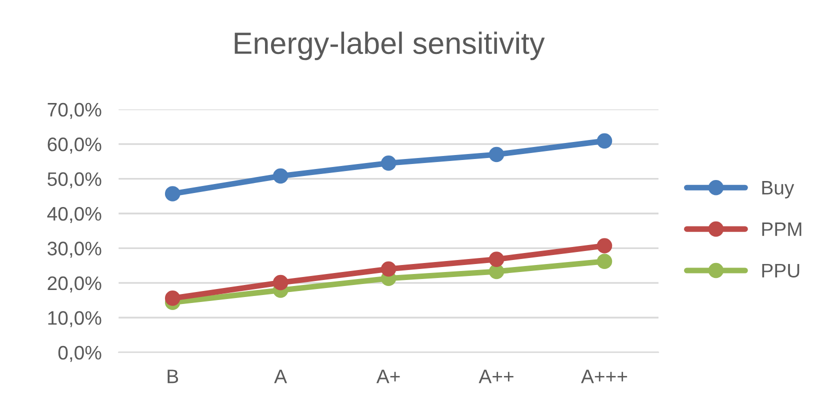  Describe the element at coordinates (75, 110) in the screenshot. I see `y-tick-label: 70,0%` at that location.